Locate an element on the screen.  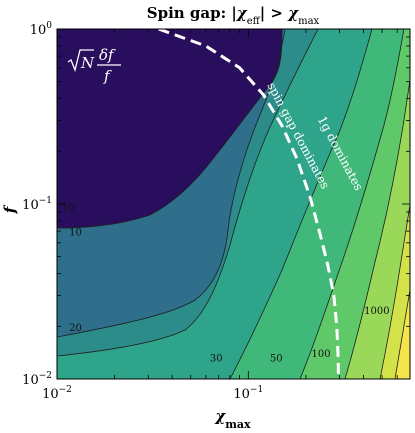
contour-label: 30 is located at coordinates (216, 358).